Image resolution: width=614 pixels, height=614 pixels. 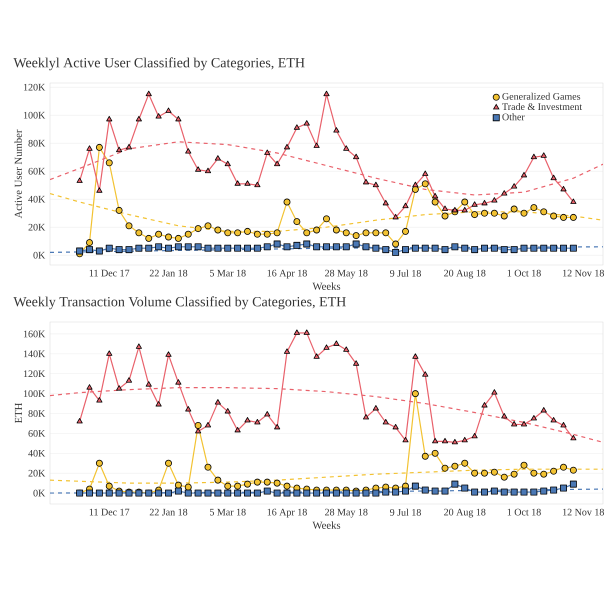 I want to click on y-tick-label: 140K, so click(x=35, y=354).